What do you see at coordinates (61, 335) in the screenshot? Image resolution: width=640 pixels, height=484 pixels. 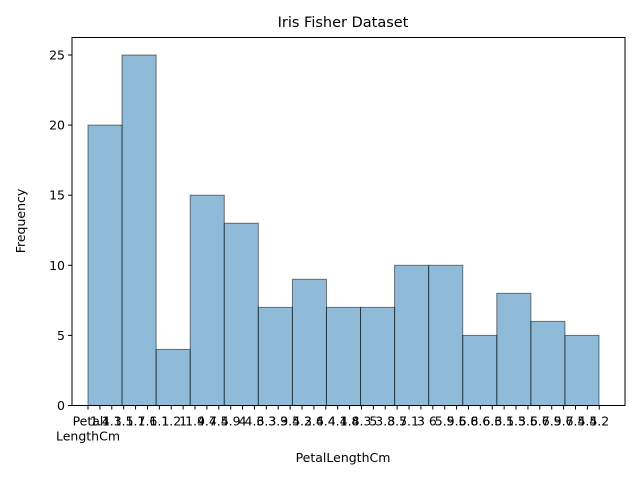 I see `y-tick-label: 5` at bounding box center [61, 335].